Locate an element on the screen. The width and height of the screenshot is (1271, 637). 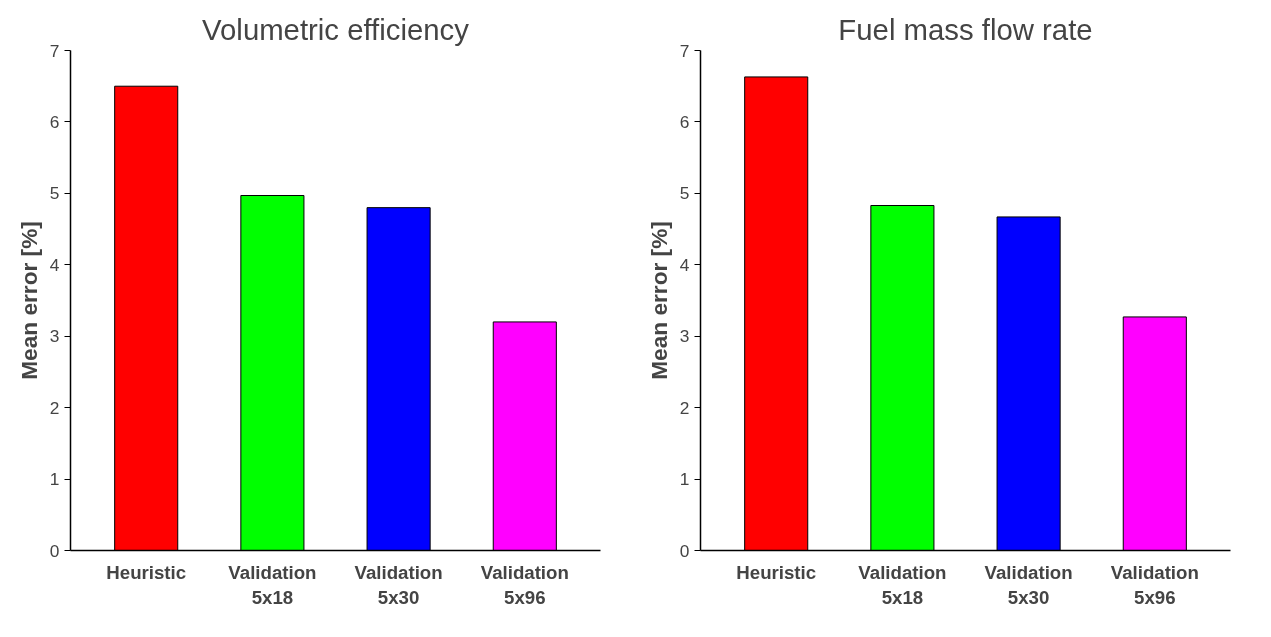
chart-title: Volumetric efficiency is located at coordinates (336, 29).